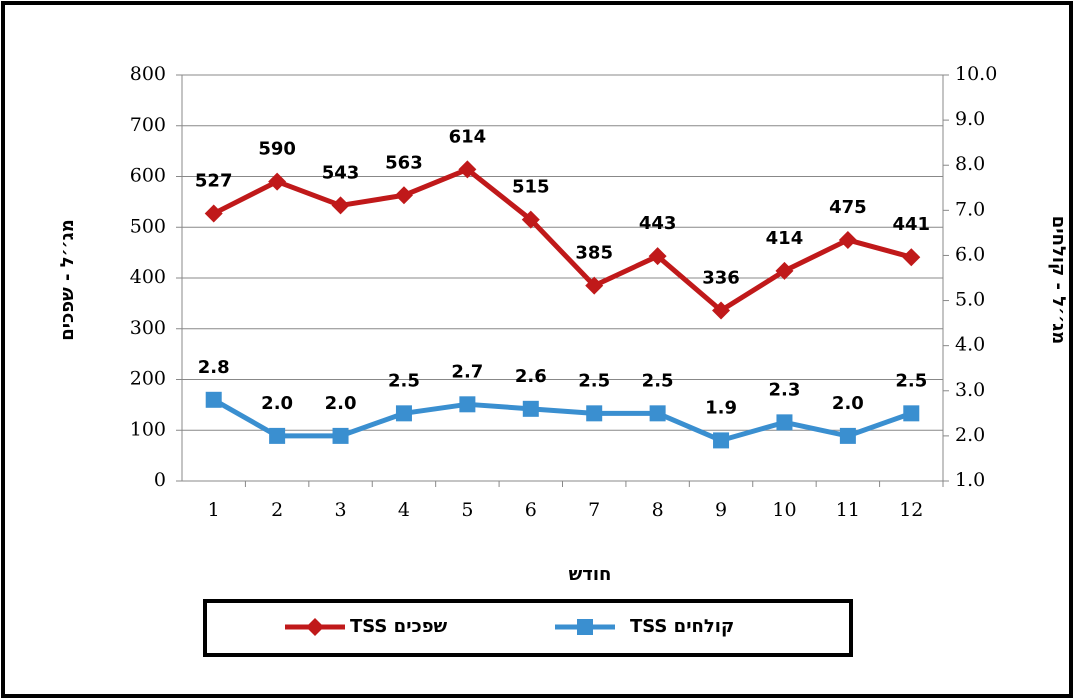 The width and height of the screenshot is (1074, 699). Describe the element at coordinates (970, 435) in the screenshot. I see `y2-tick-label: 2.0` at that location.